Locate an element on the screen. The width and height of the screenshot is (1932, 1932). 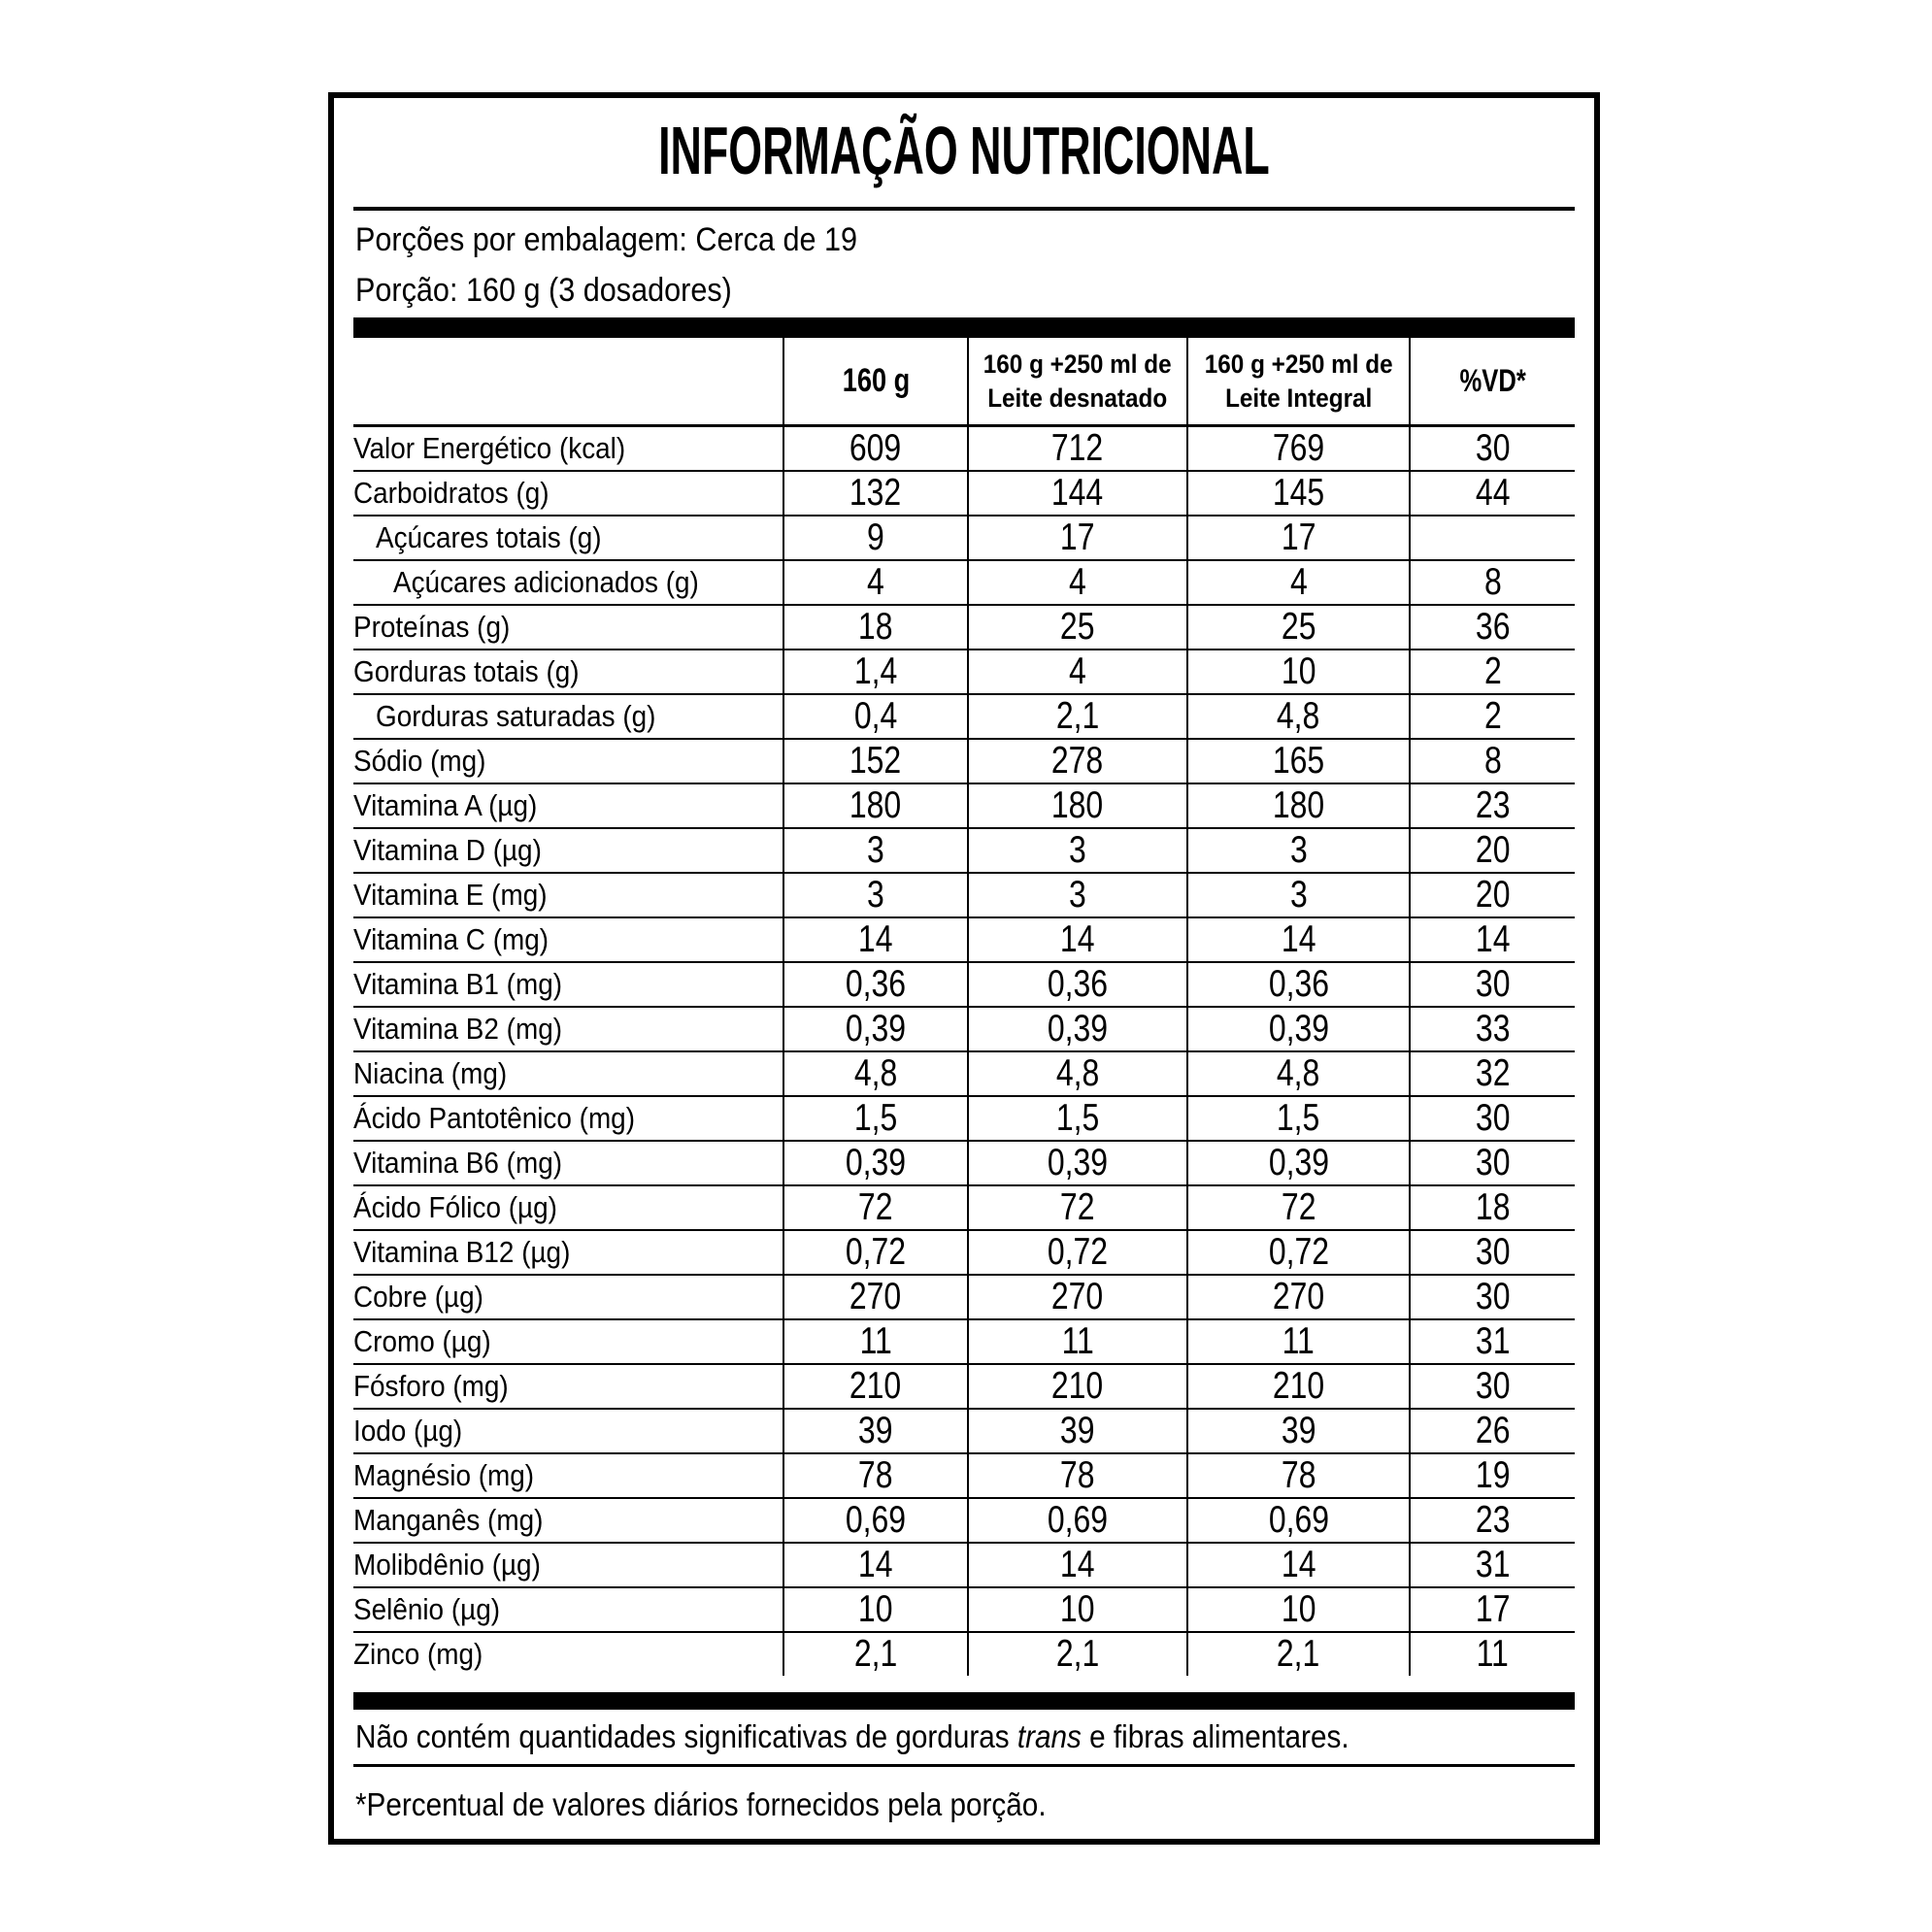
value-160g: 2,1 is located at coordinates (875, 1654).